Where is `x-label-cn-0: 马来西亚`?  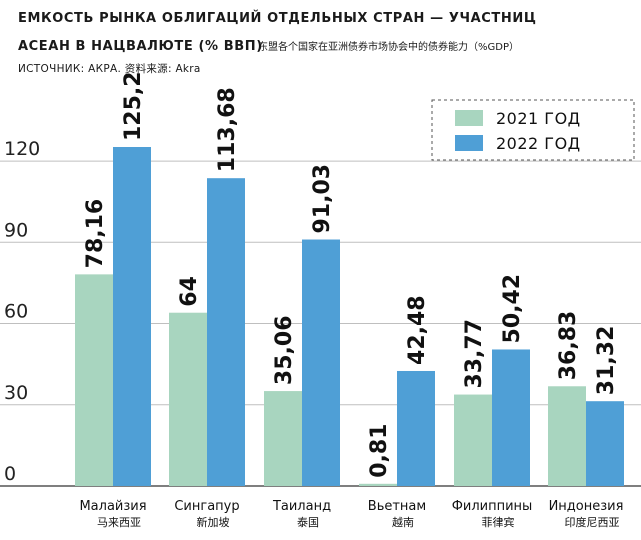 x-label-cn-0: 马来西亚 is located at coordinates (119, 522).